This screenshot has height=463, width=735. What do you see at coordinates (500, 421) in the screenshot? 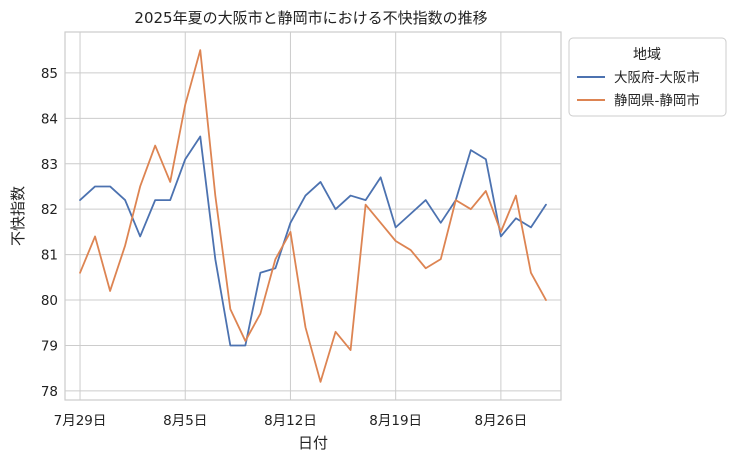
I see `x-tick-label: 8月26日` at bounding box center [500, 421].